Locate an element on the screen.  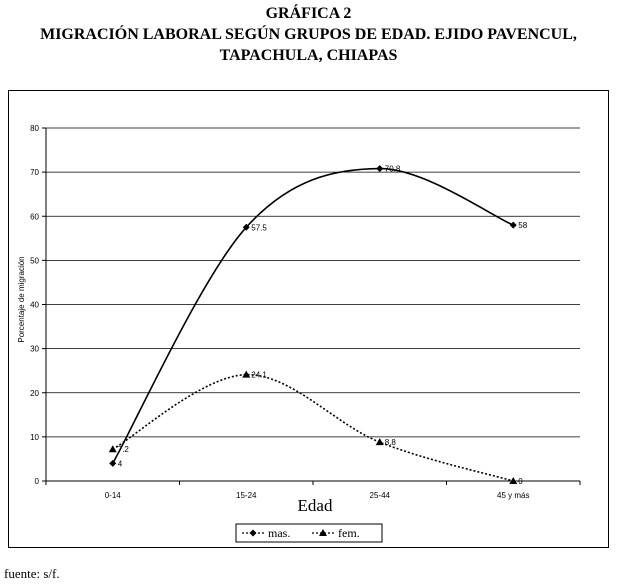
legend-box is located at coordinates (309, 533).